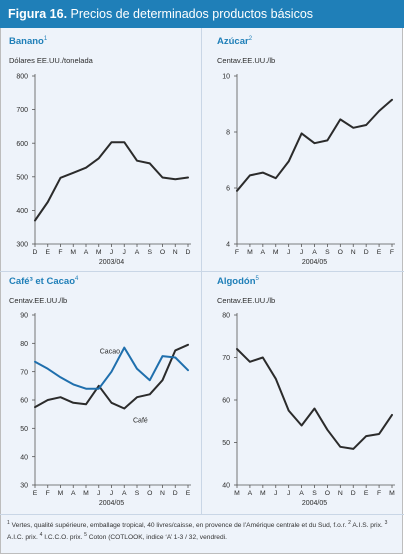 The image size is (404, 555). I want to click on figure-label: Figura 16., so click(38, 14).